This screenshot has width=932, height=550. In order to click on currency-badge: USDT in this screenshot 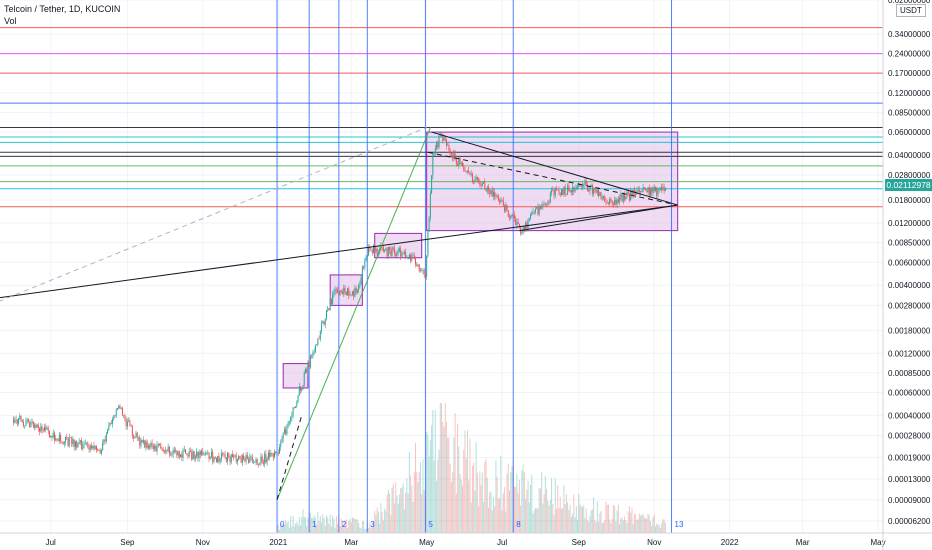, I will do `click(911, 10)`.